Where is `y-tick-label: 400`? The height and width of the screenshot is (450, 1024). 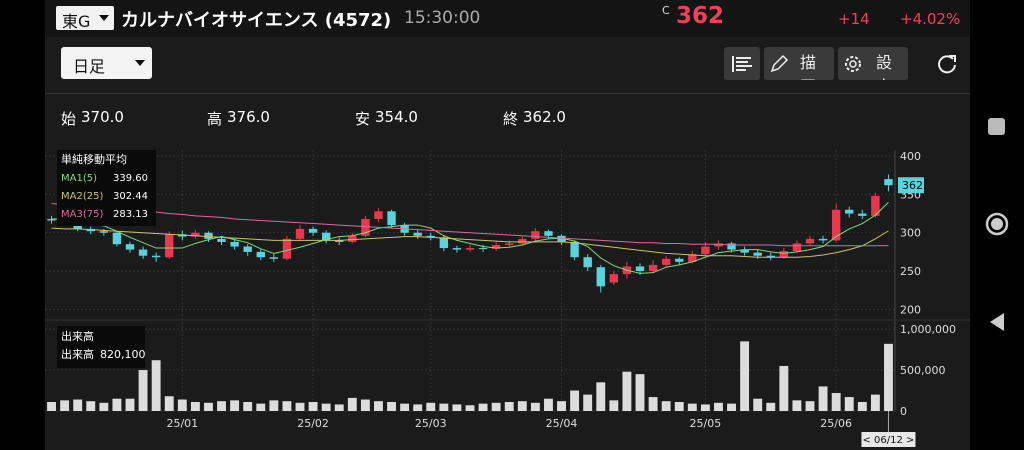 y-tick-label: 400 is located at coordinates (910, 156).